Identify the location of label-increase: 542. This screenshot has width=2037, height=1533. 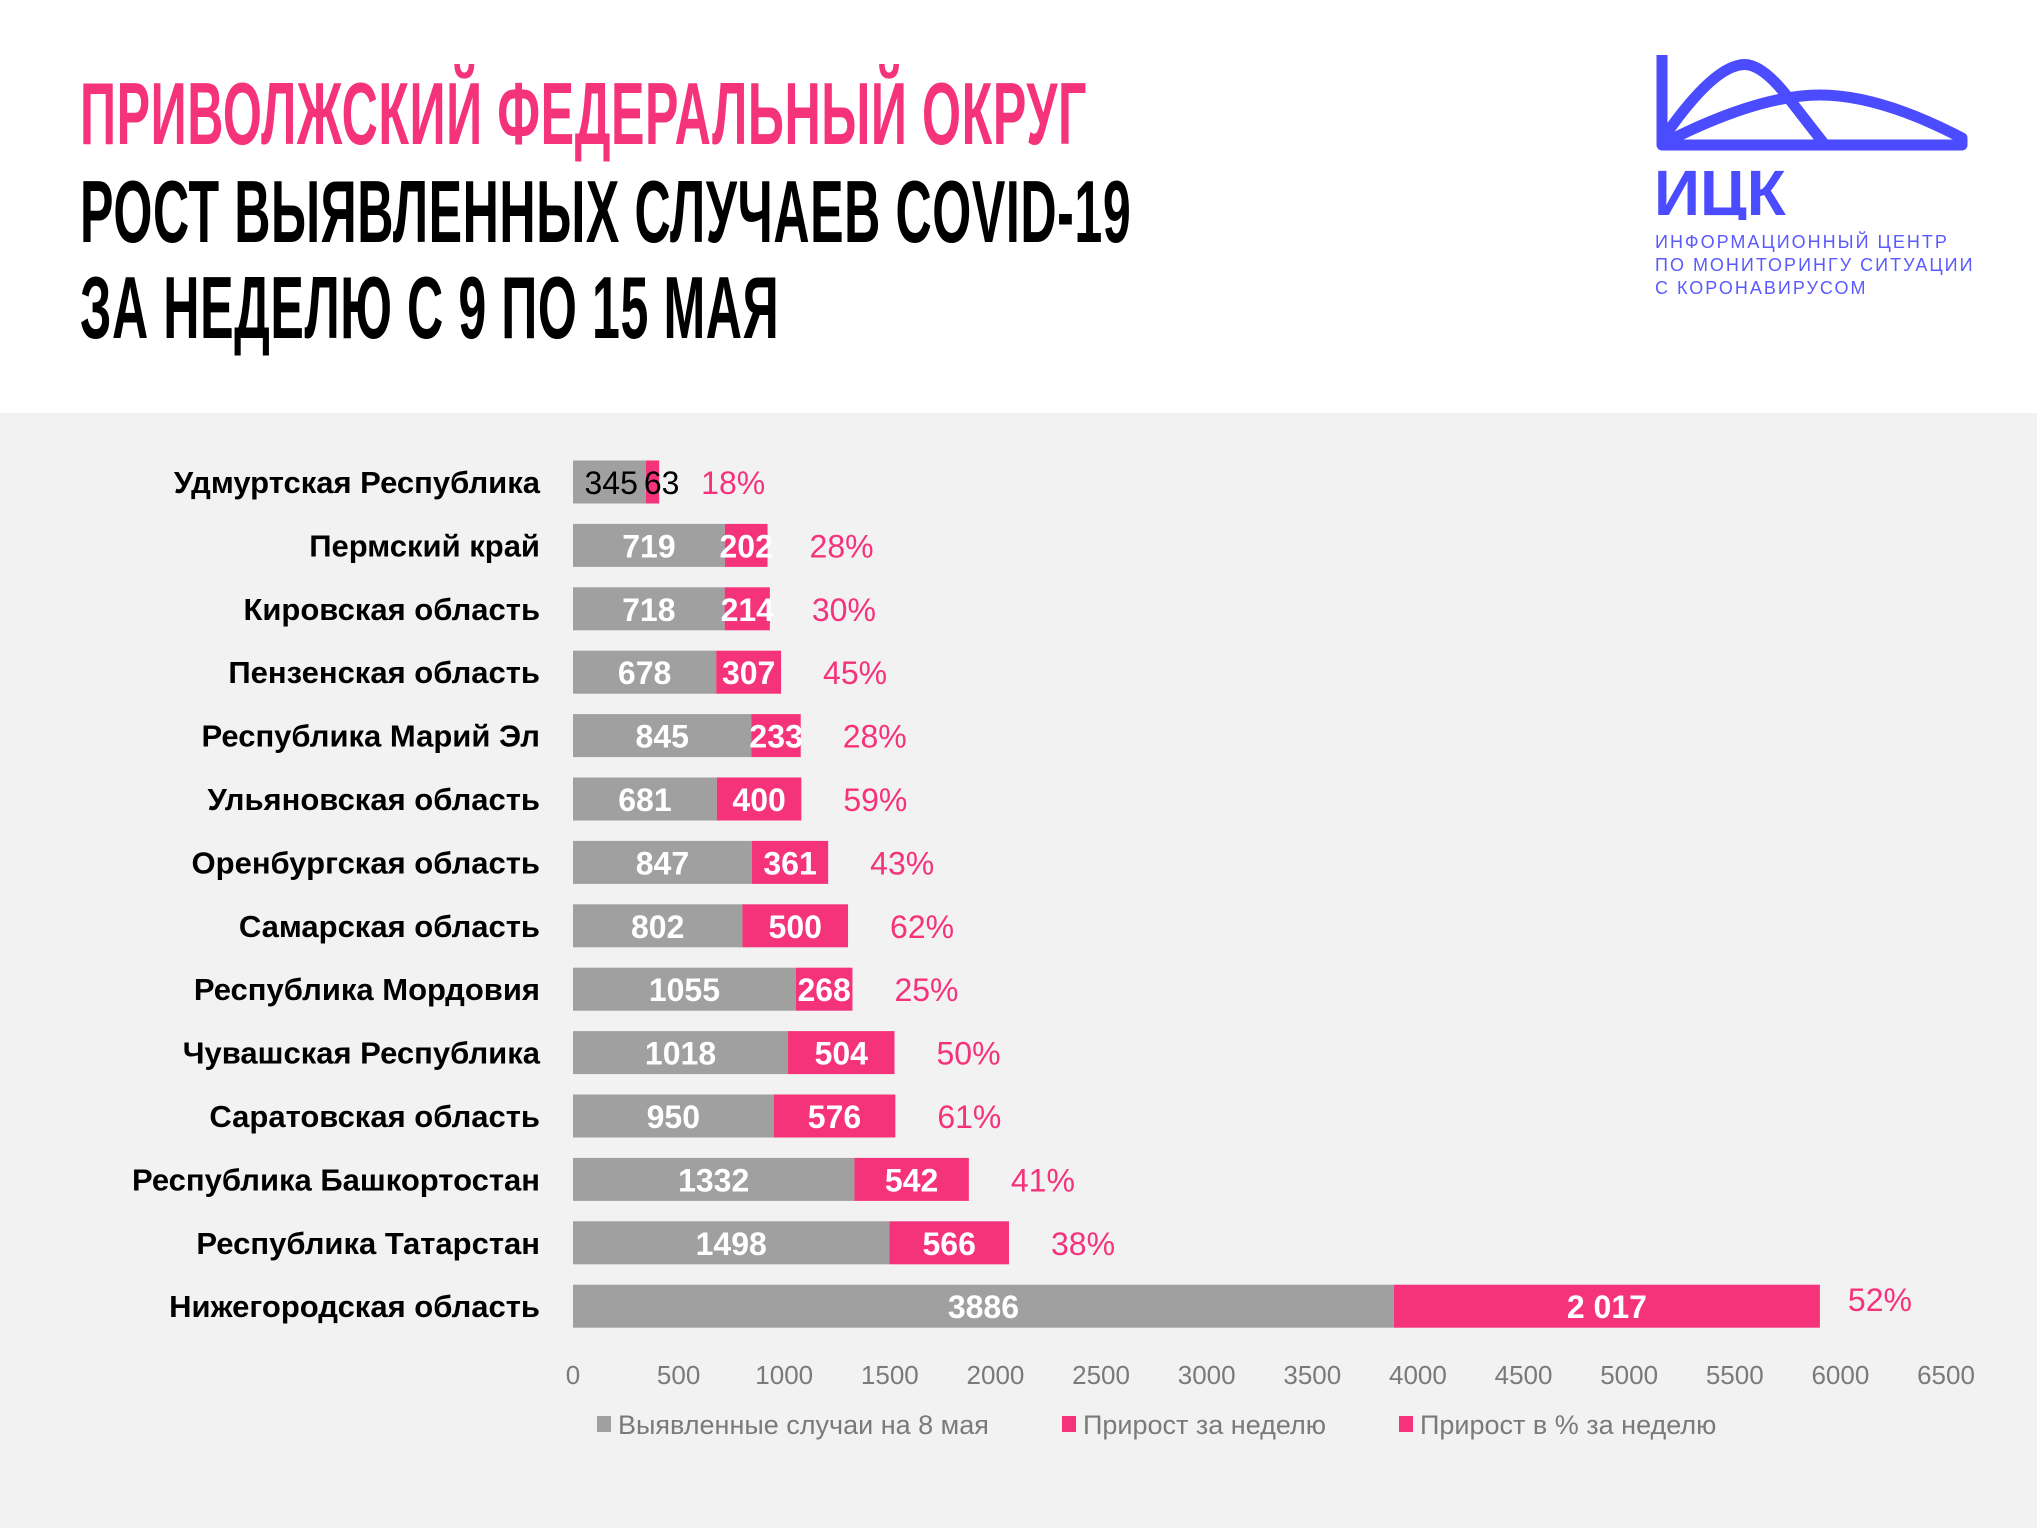
(911, 1180).